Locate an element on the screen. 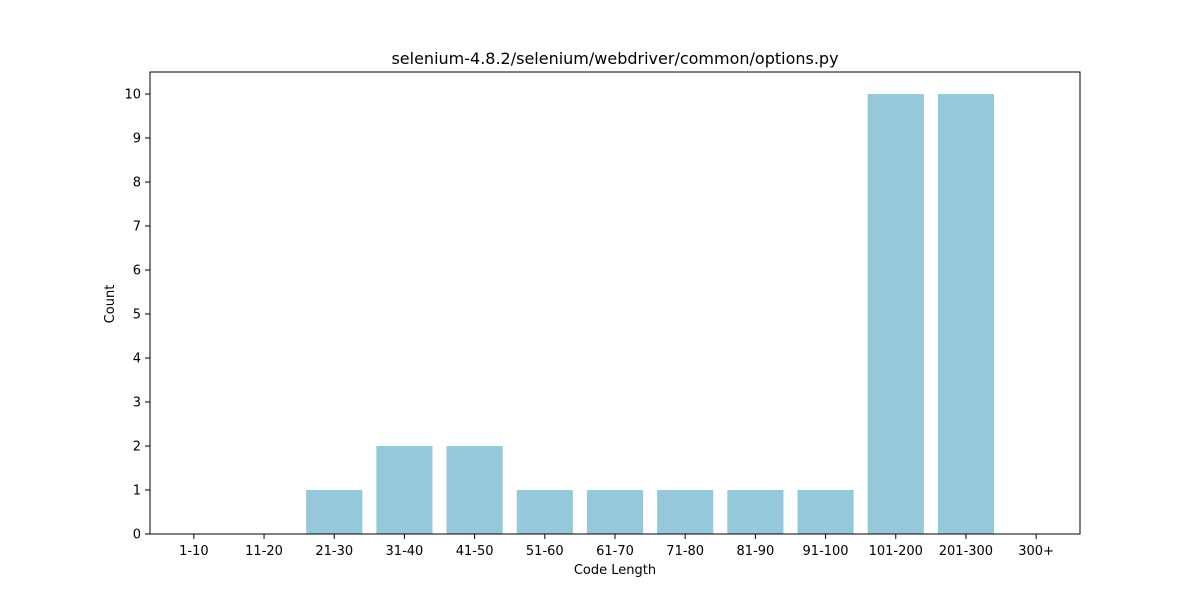  y-axis-label: Count is located at coordinates (110, 304).